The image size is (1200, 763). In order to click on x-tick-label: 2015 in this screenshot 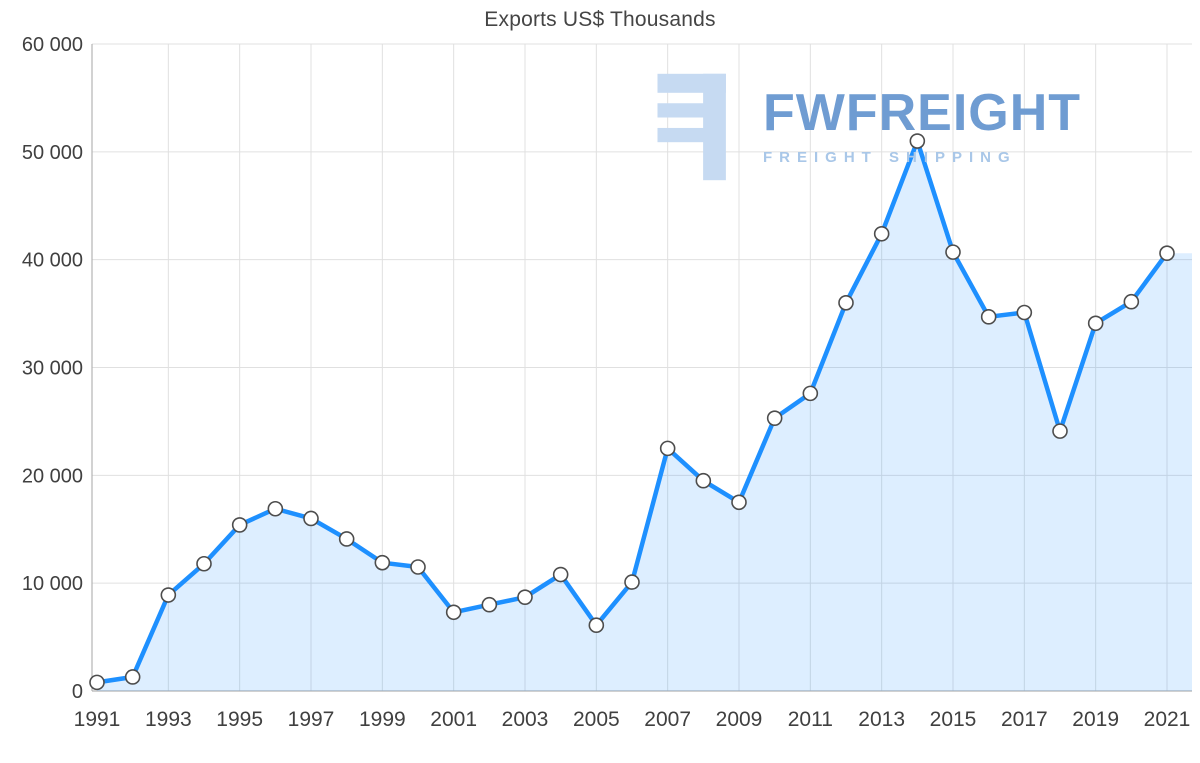, I will do `click(953, 719)`.